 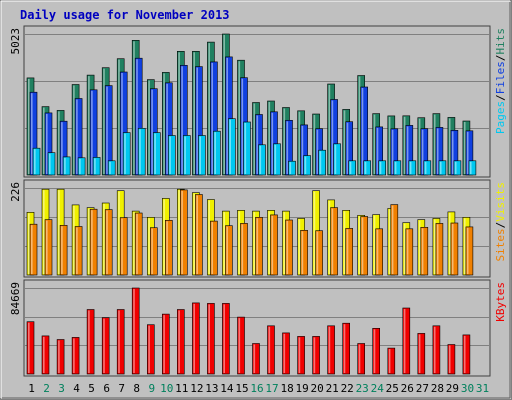 What do you see at coordinates (15, 298) in the screenshot?
I see `panel-kbytes-ymax-label: 84669` at bounding box center [15, 298].